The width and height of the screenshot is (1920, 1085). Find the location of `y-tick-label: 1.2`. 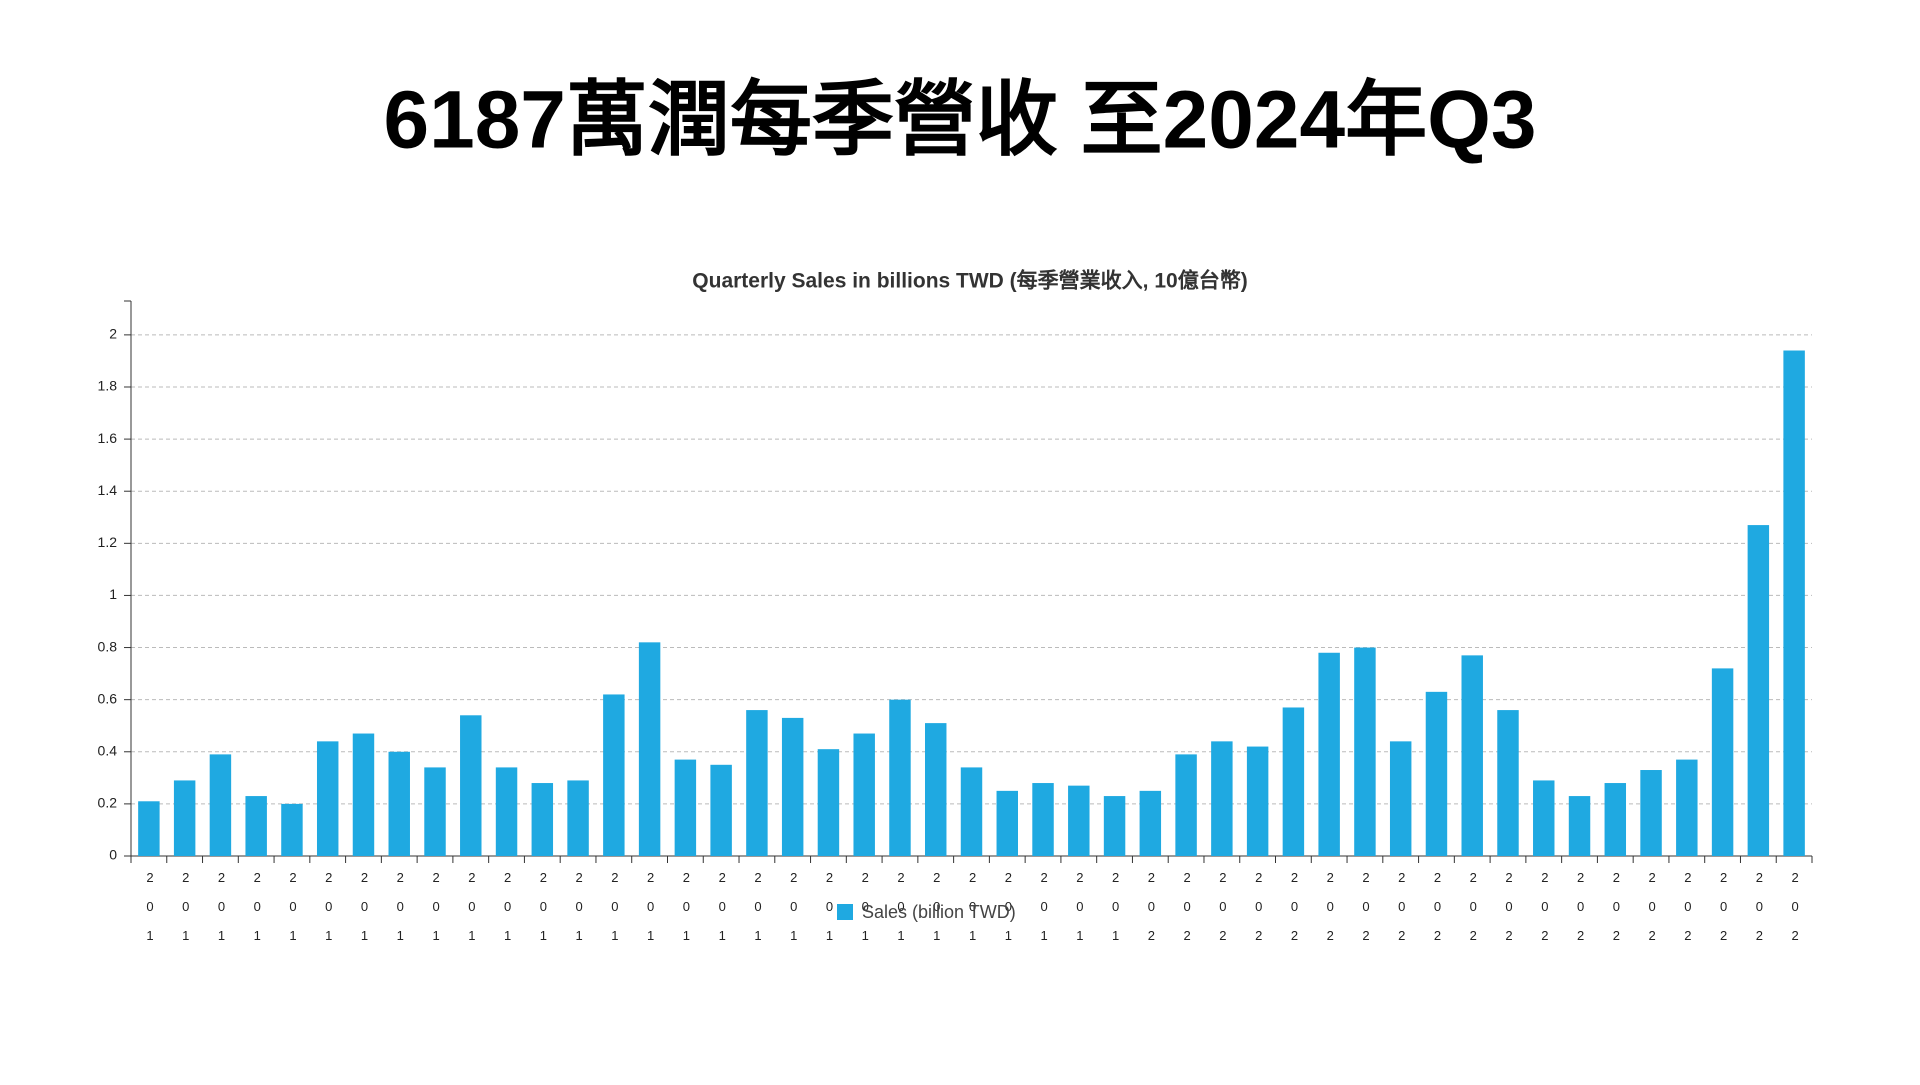

y-tick-label: 1.2 is located at coordinates (108, 542).